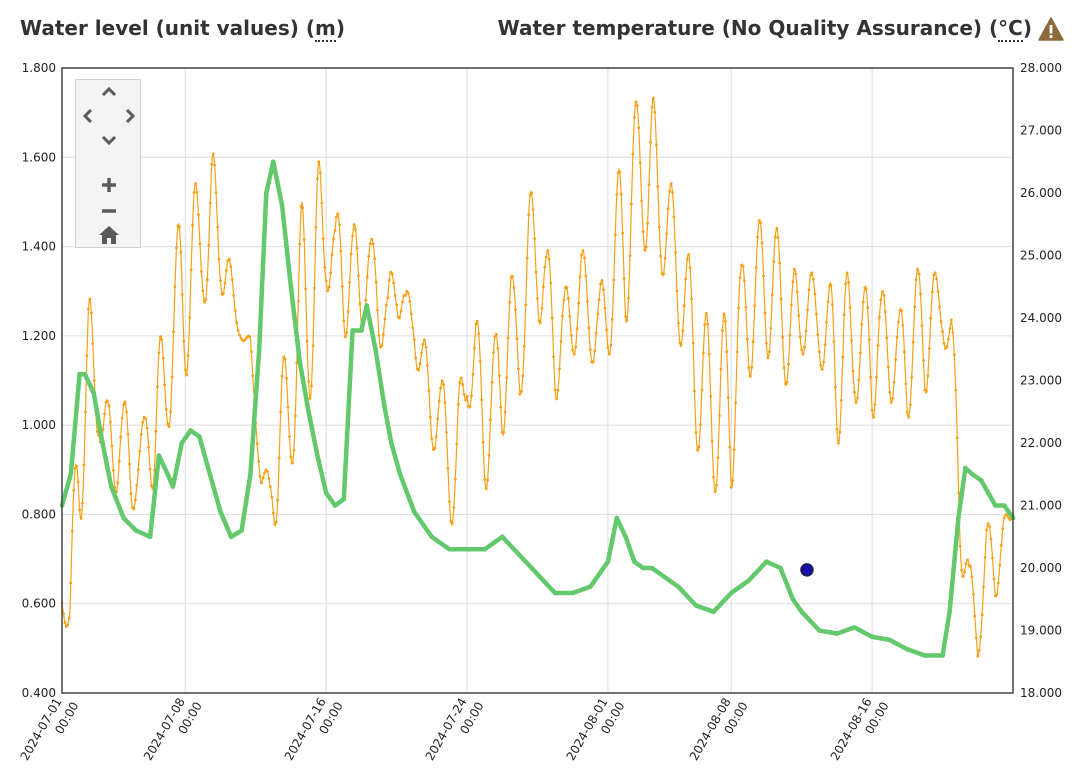 The width and height of the screenshot is (1074, 784). What do you see at coordinates (109, 140) in the screenshot?
I see `chevron-down-icon` at bounding box center [109, 140].